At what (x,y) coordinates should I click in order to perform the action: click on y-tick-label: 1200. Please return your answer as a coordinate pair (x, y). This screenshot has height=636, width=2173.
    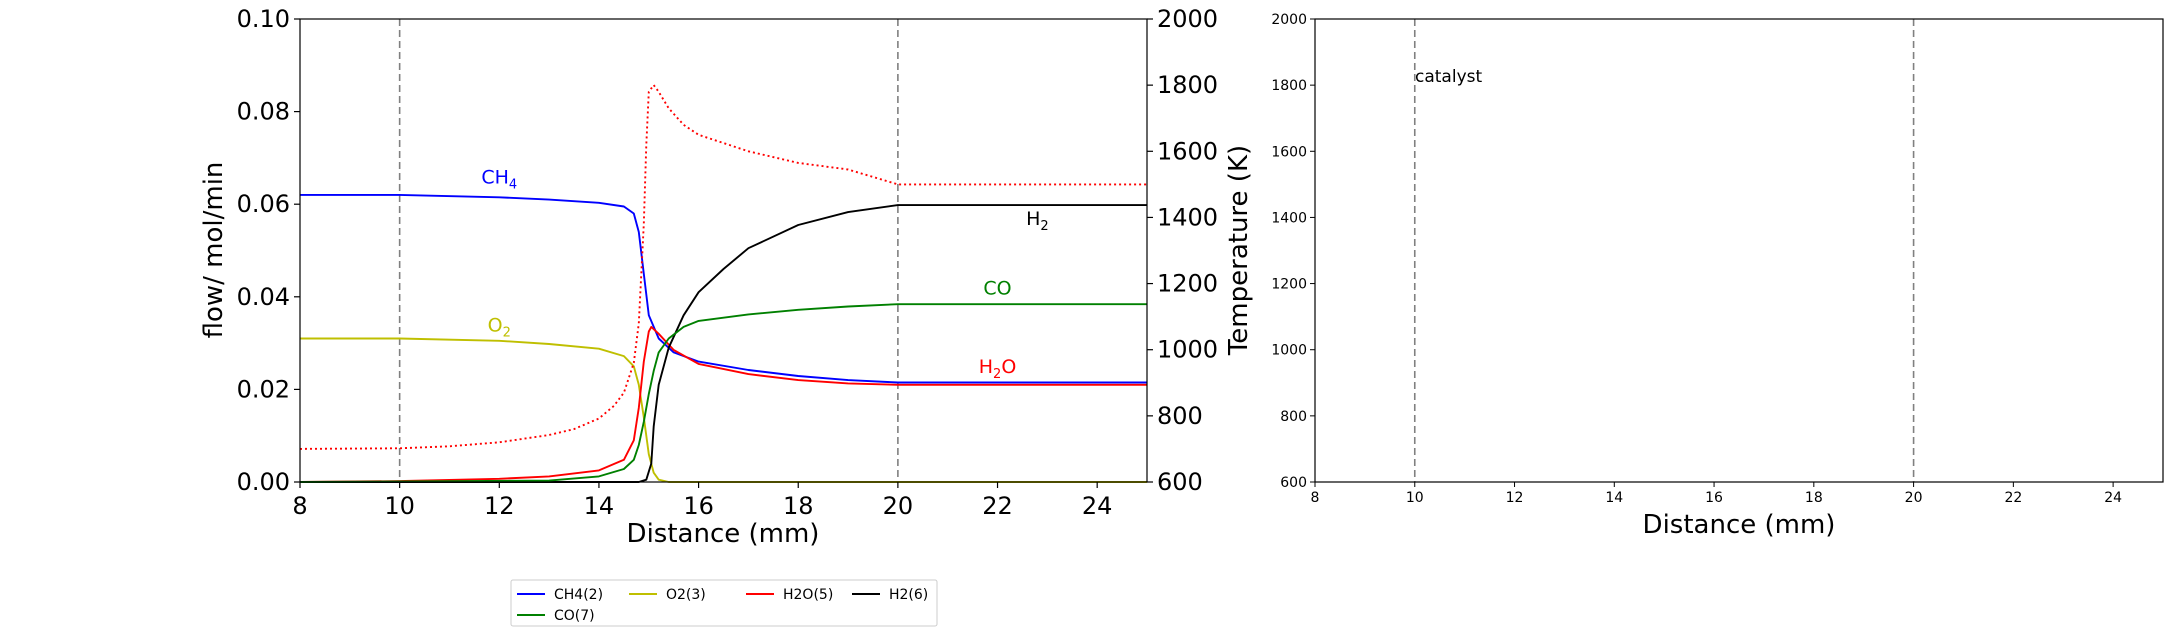
    Looking at the image, I should click on (1289, 285).